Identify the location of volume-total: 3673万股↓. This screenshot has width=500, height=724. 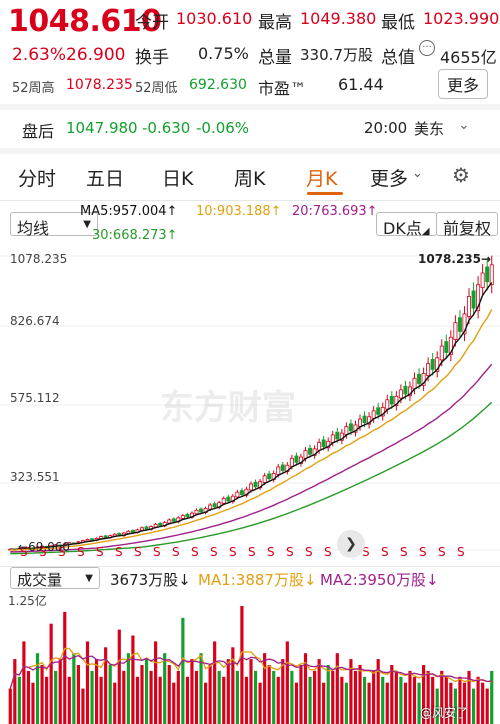
(150, 580).